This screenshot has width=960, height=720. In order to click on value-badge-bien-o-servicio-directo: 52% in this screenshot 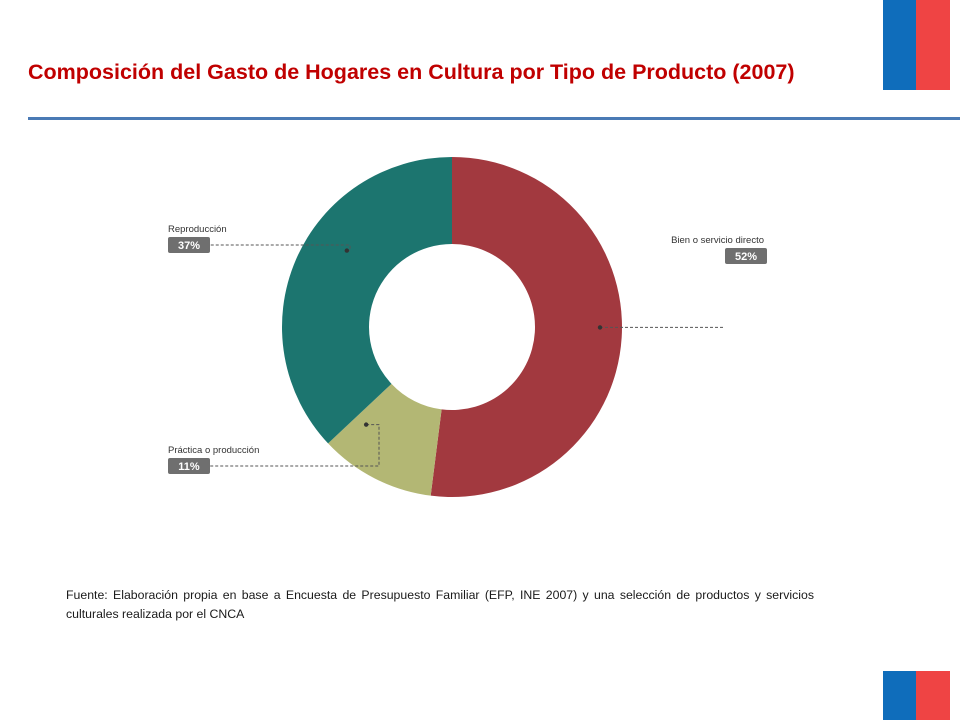, I will do `click(746, 256)`.